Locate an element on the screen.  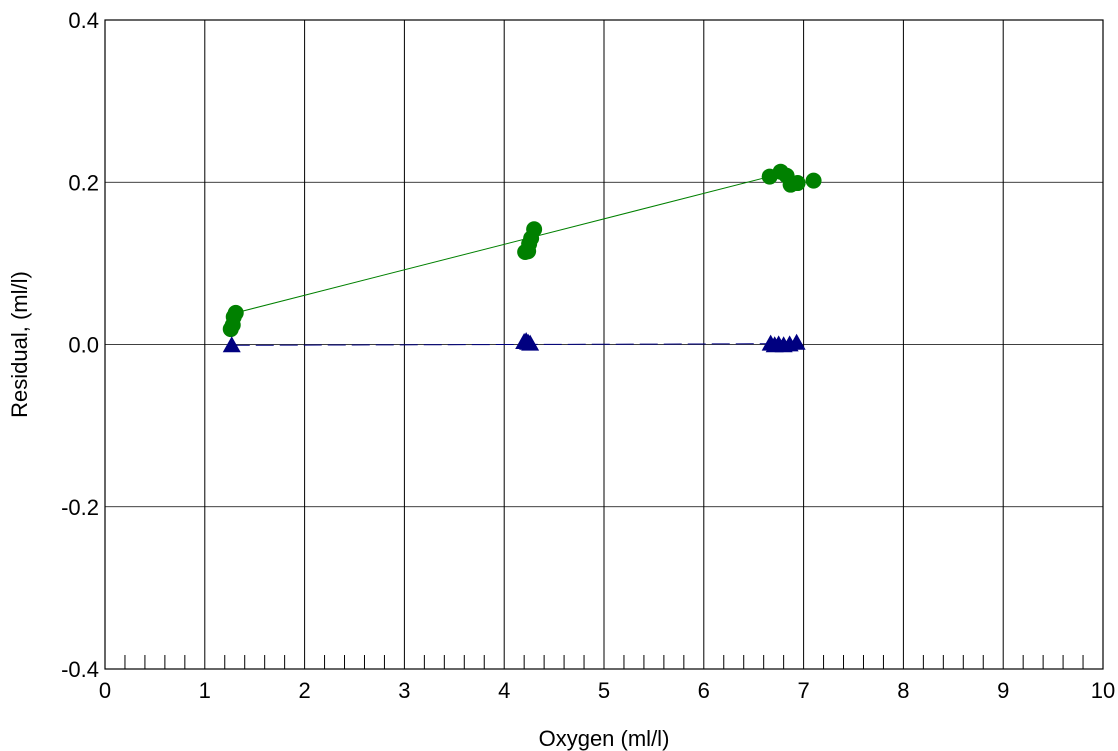
series-1-line is located at coordinates (502, 245).